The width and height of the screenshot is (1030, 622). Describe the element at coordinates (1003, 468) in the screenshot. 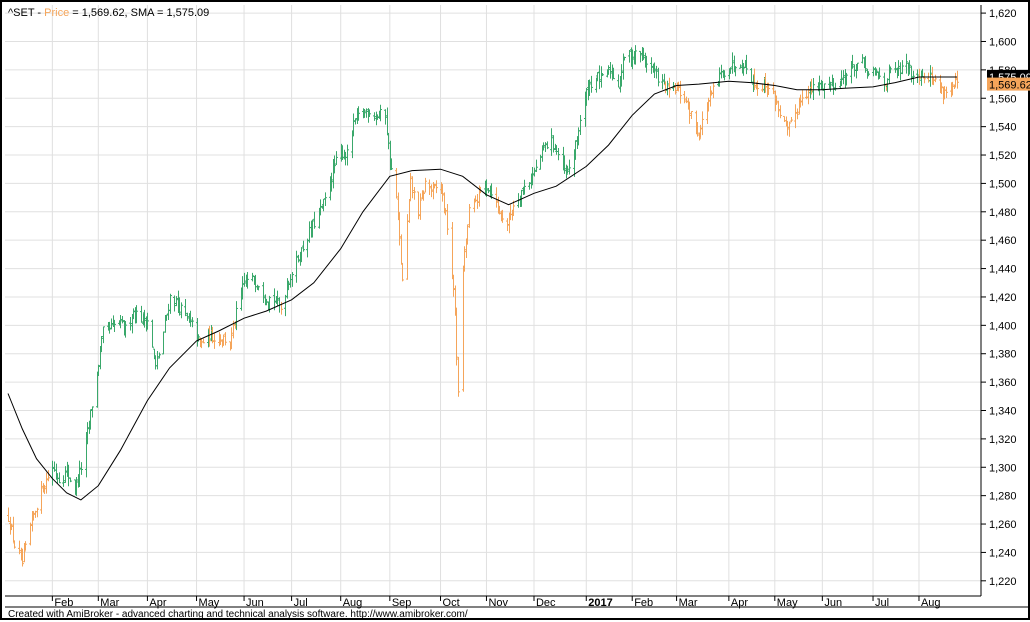

I see `y-tick-label: 1,300` at that location.